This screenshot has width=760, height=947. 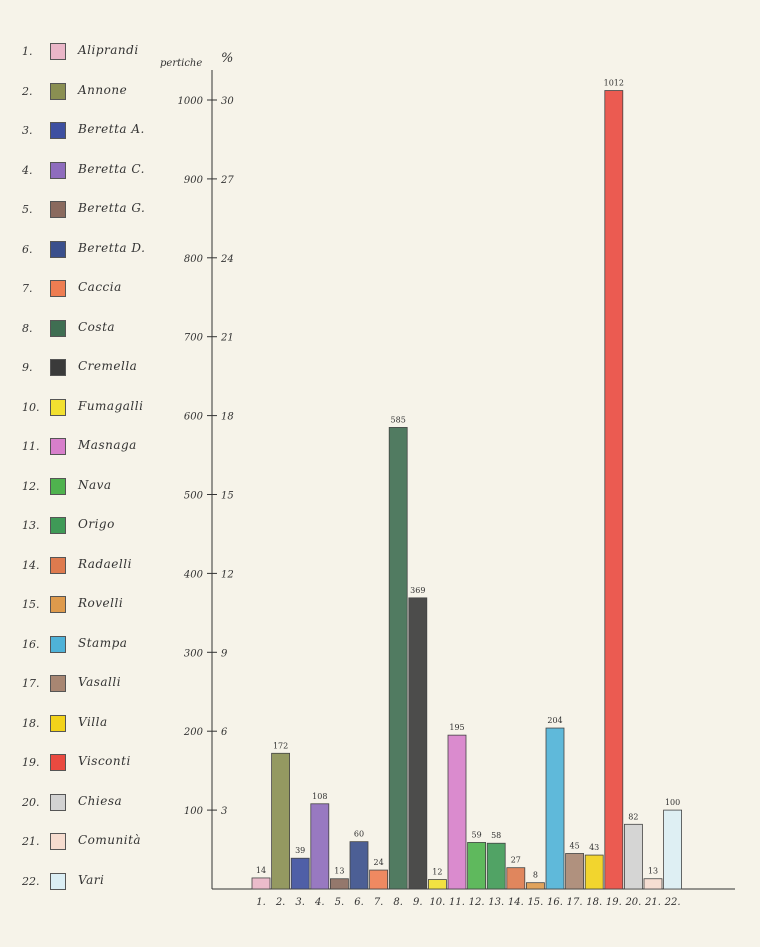 I want to click on x-tick-label: 14., so click(x=516, y=902).